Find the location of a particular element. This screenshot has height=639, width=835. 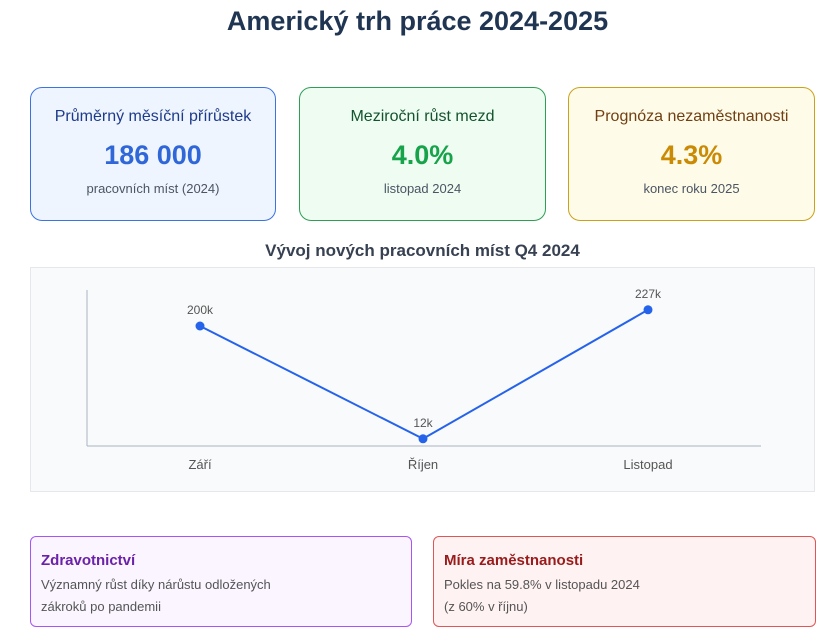

data-label: 12k is located at coordinates (423, 423).